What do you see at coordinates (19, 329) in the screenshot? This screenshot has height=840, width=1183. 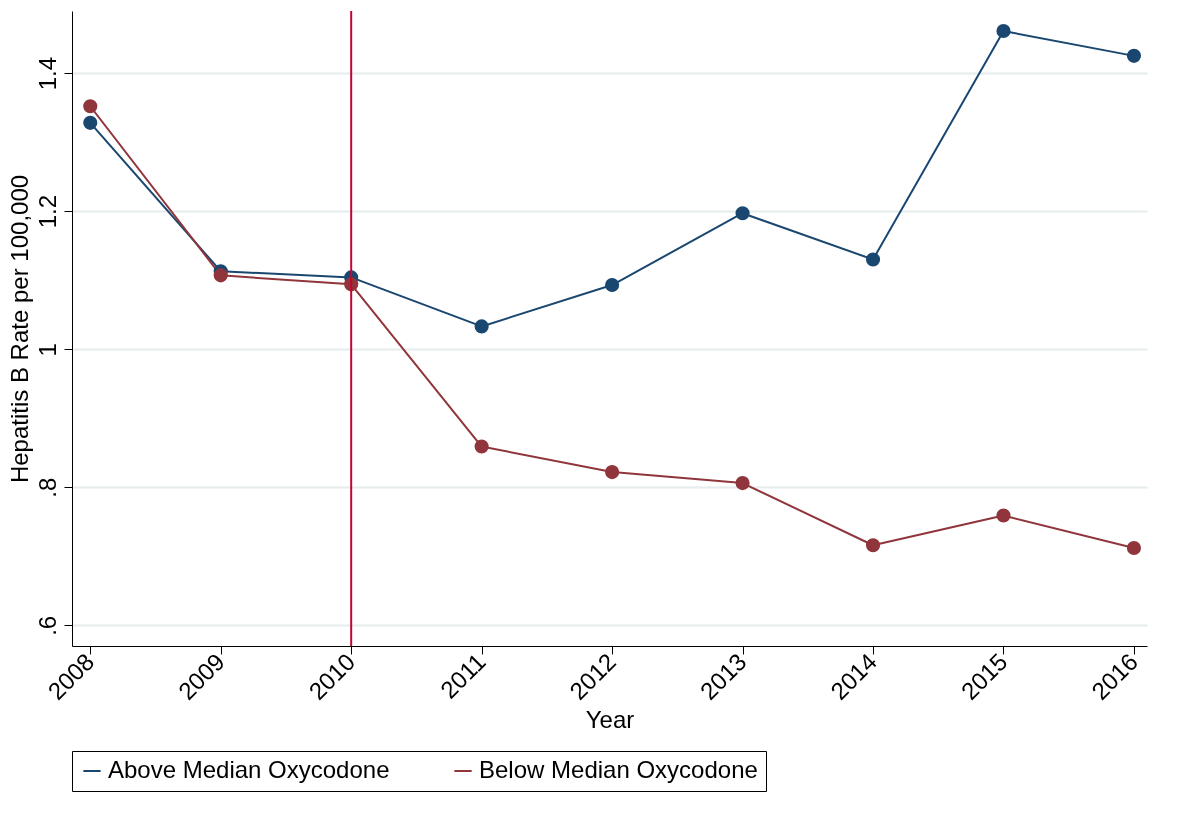 I see `y-axis-title: Hepatitis B Rate per 100,000` at bounding box center [19, 329].